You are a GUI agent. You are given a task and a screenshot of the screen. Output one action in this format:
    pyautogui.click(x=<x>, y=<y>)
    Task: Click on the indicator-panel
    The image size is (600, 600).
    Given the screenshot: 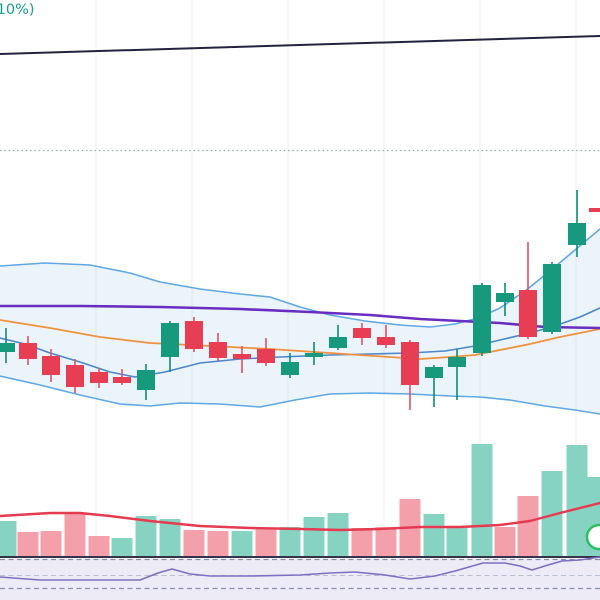 What is the action you would take?
    pyautogui.click(x=300, y=578)
    